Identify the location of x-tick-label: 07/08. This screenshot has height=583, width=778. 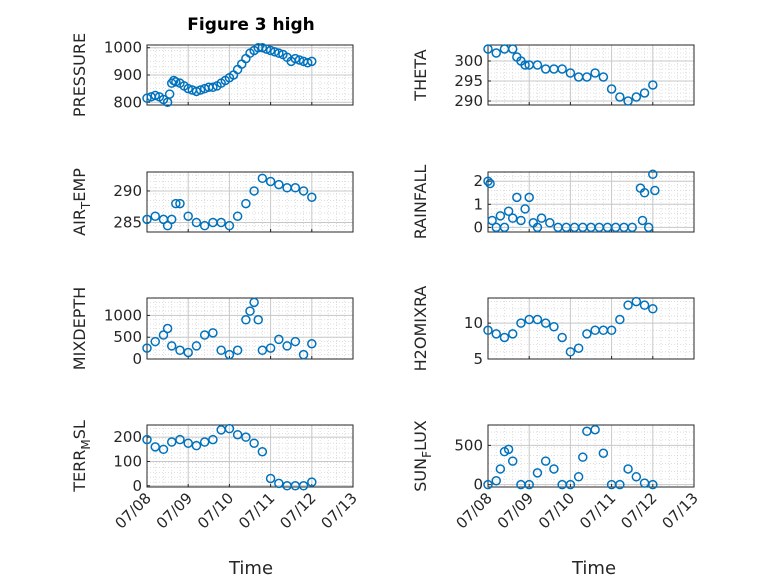
(133, 510).